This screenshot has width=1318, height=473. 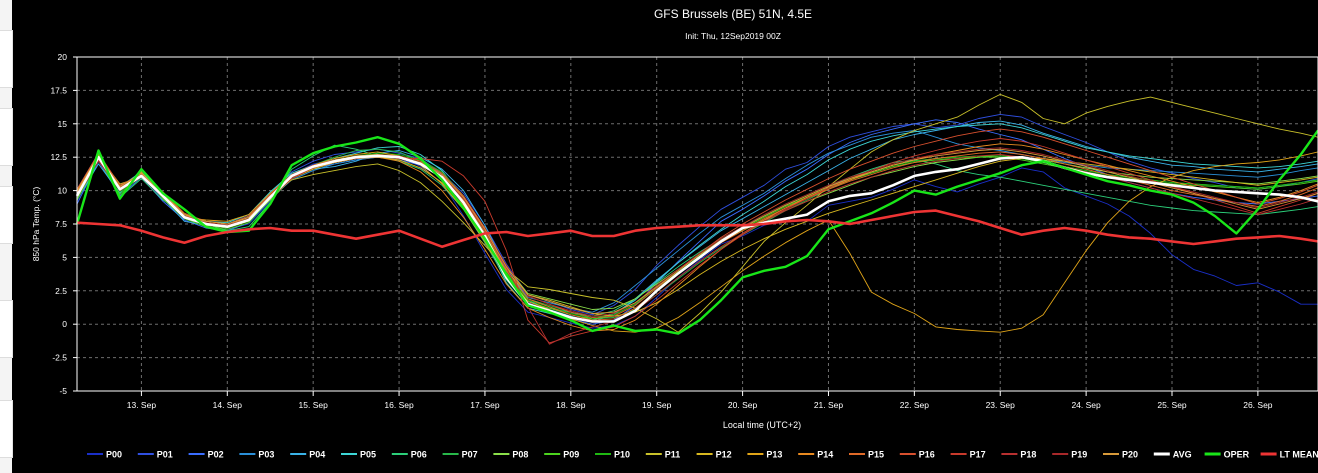 What do you see at coordinates (571, 405) in the screenshot?
I see `x-tick-label: 18. Sep` at bounding box center [571, 405].